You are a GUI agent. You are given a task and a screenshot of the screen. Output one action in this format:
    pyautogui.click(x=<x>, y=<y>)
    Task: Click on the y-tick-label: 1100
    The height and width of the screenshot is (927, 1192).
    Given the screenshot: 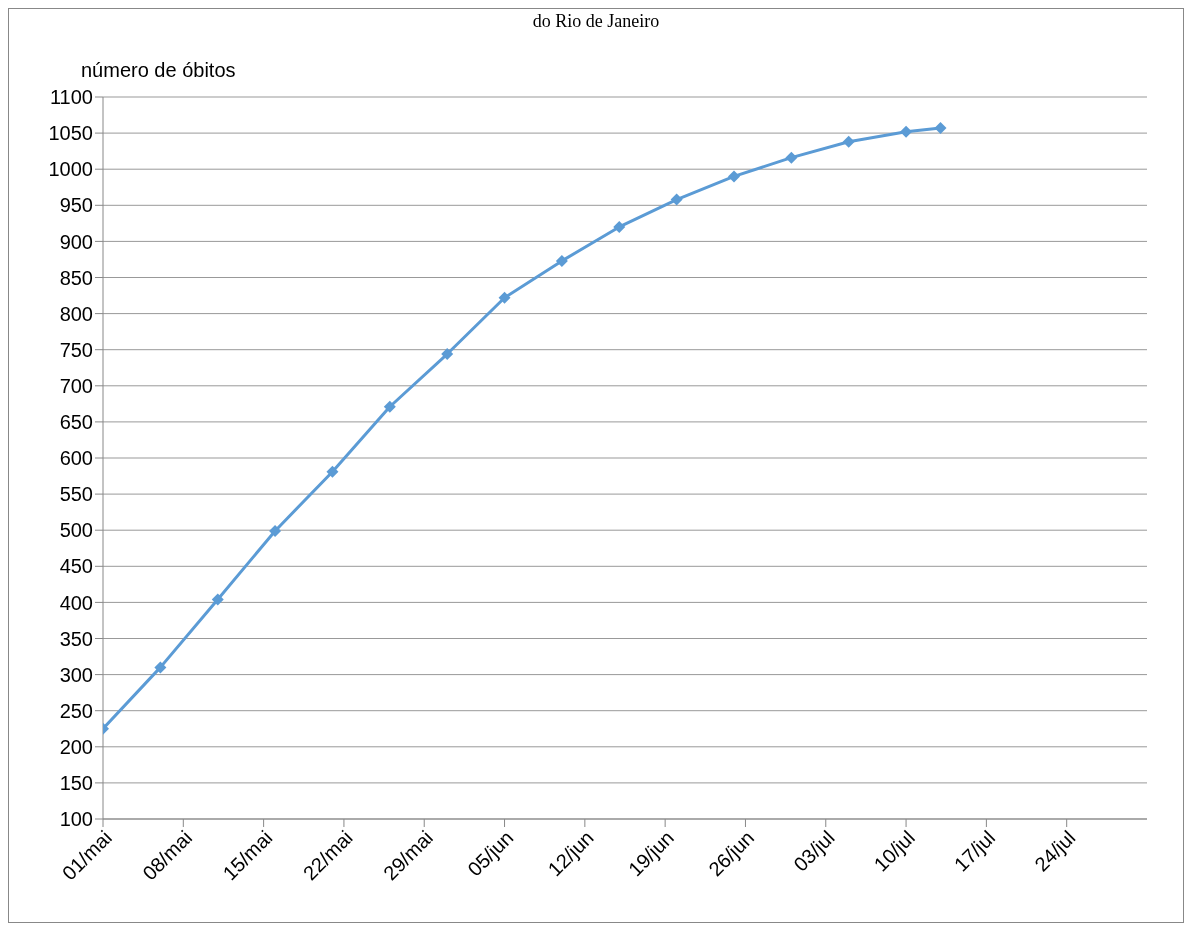 What is the action you would take?
    pyautogui.click(x=71, y=97)
    